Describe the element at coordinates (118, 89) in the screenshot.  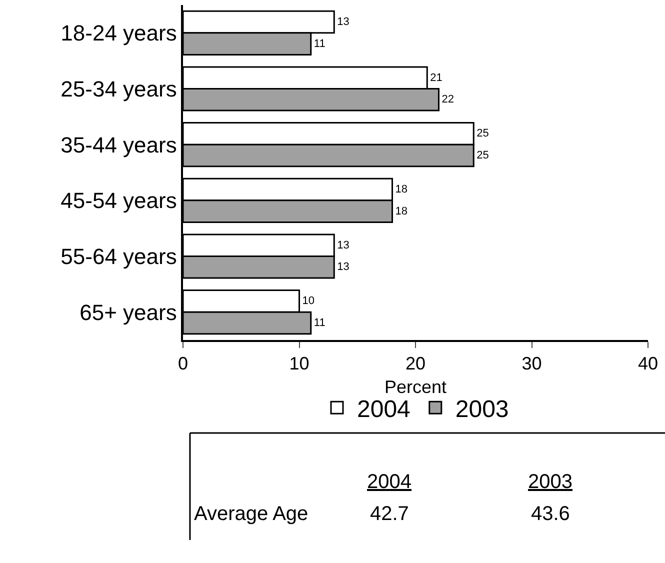
I see `y-tick-label: 25-34 years` at that location.